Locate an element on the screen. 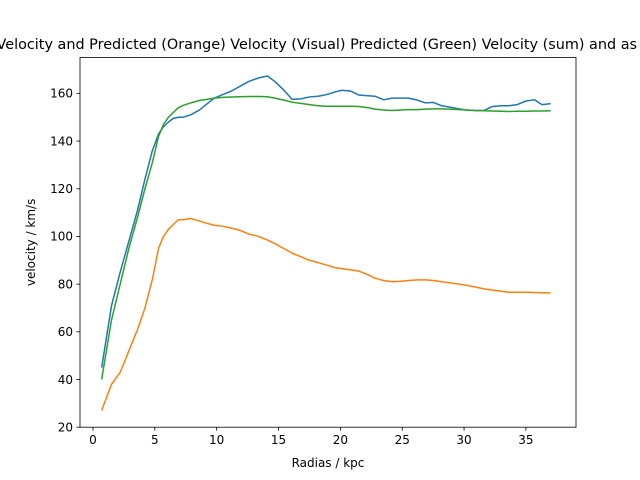 The height and width of the screenshot is (480, 640). x-axis-label: Radias / kpc is located at coordinates (328, 463).